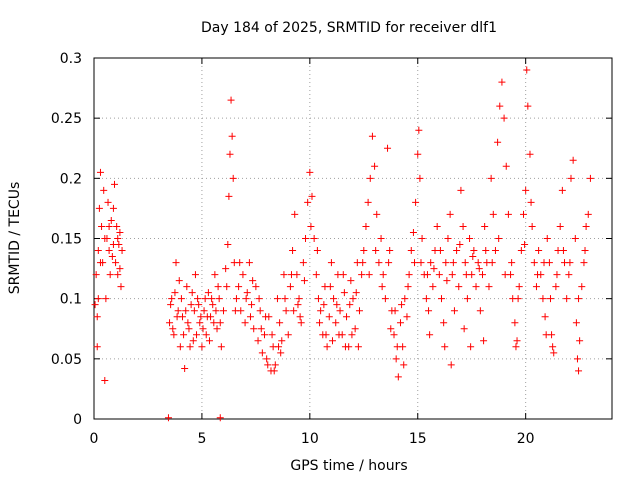  I want to click on y-tick-label: 0.2, so click(71, 179).